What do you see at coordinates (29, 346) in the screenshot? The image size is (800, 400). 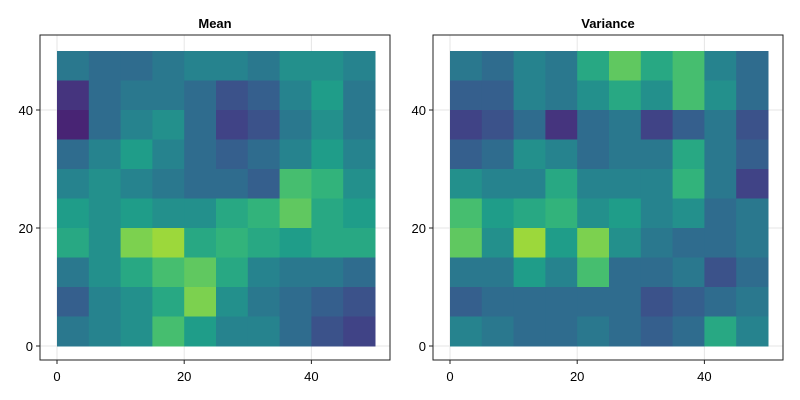 I see `mean-ytick-label: 0` at bounding box center [29, 346].